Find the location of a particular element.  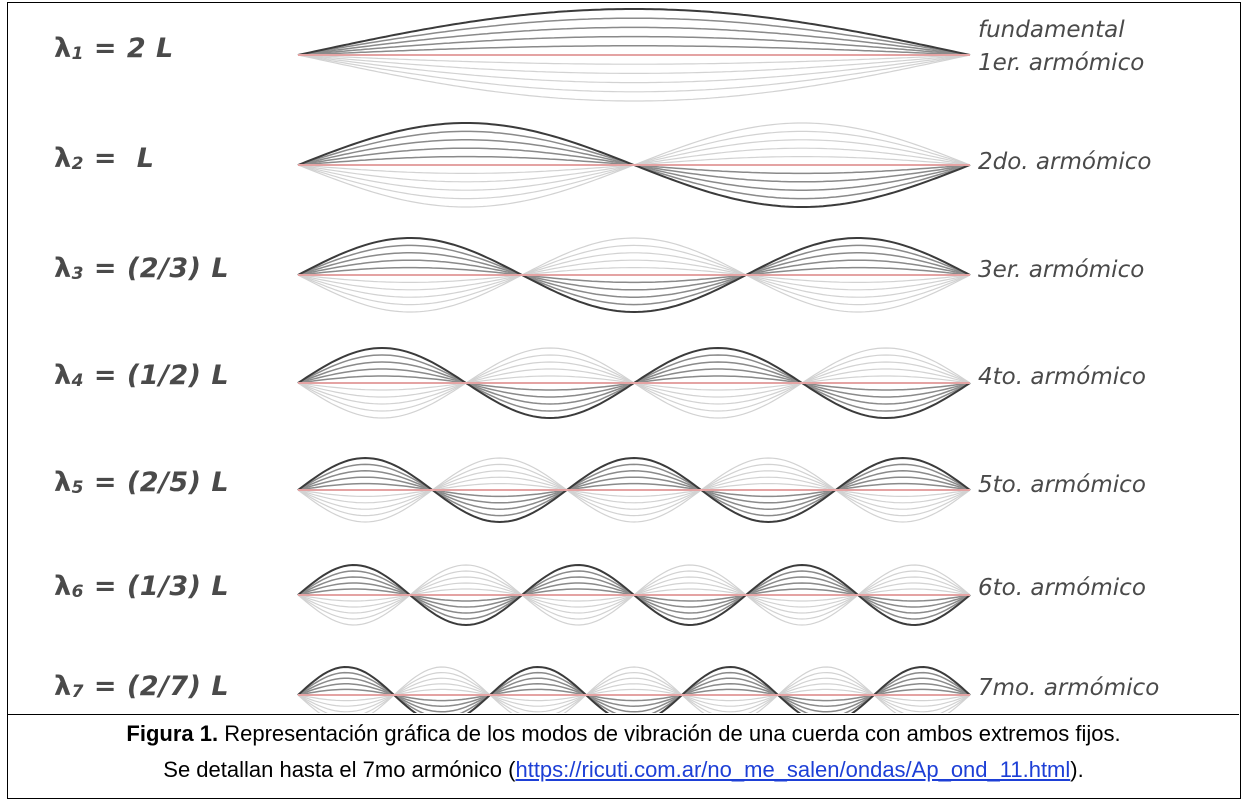

caption-figure-number: Figura 1. is located at coordinates (172, 733).